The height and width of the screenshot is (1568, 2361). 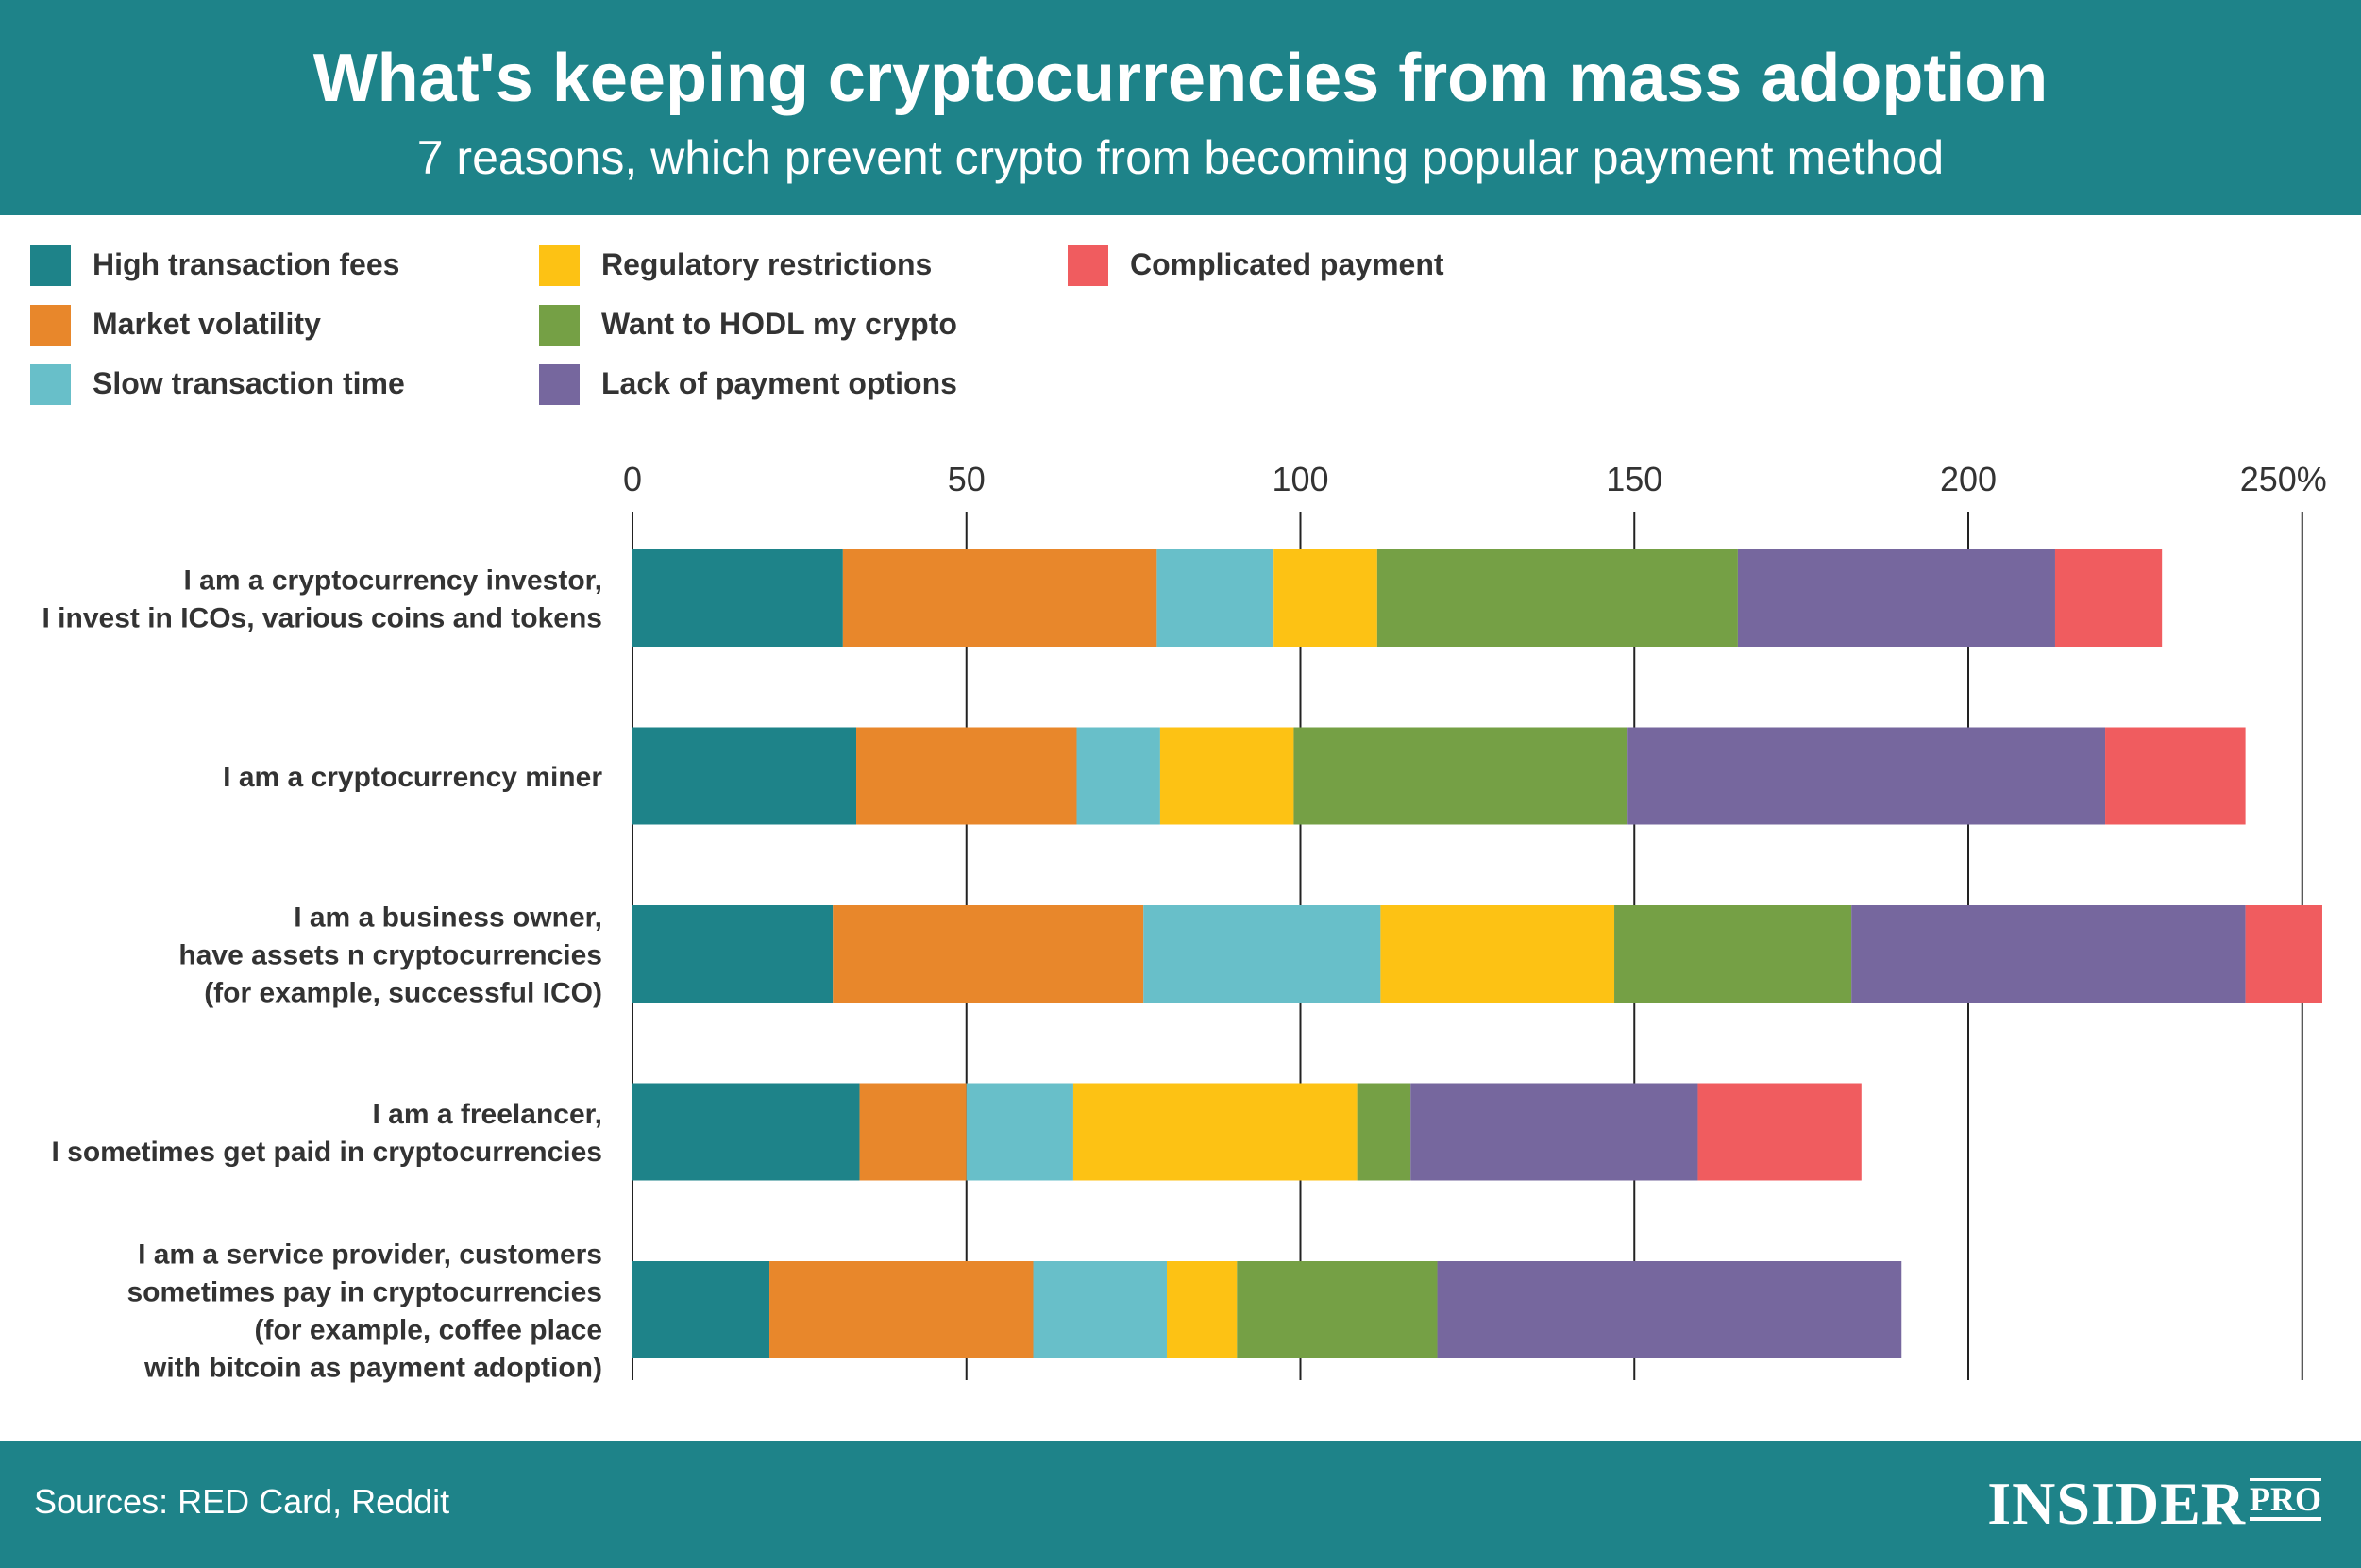 I want to click on legend-label: Want to HODL my crypto, so click(x=779, y=324).